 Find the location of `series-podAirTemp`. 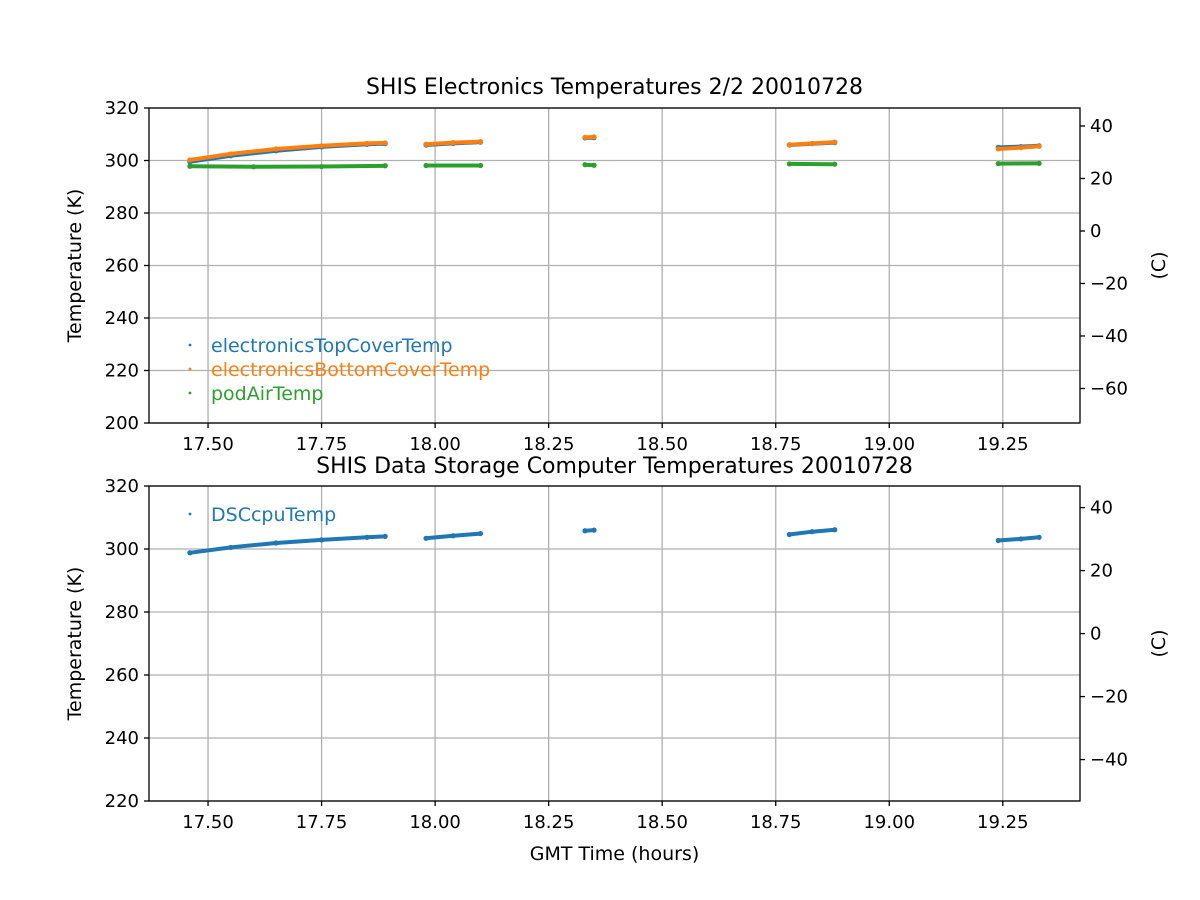

series-podAirTemp is located at coordinates (614, 165).